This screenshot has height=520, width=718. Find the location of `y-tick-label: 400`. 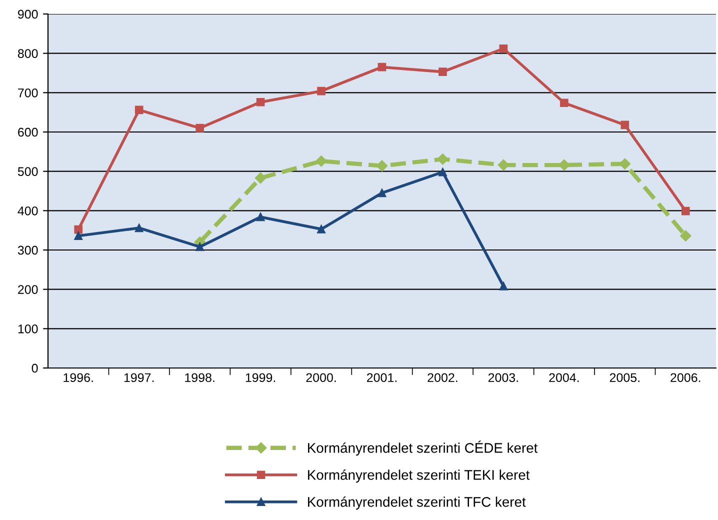

y-tick-label: 400 is located at coordinates (28, 211).